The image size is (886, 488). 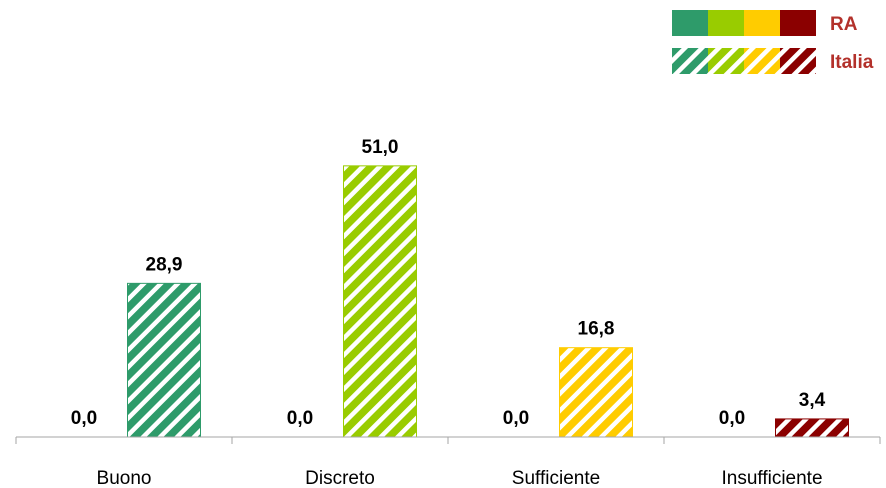 I want to click on category-label-insufficiente: Insufficiente, so click(x=771, y=478).